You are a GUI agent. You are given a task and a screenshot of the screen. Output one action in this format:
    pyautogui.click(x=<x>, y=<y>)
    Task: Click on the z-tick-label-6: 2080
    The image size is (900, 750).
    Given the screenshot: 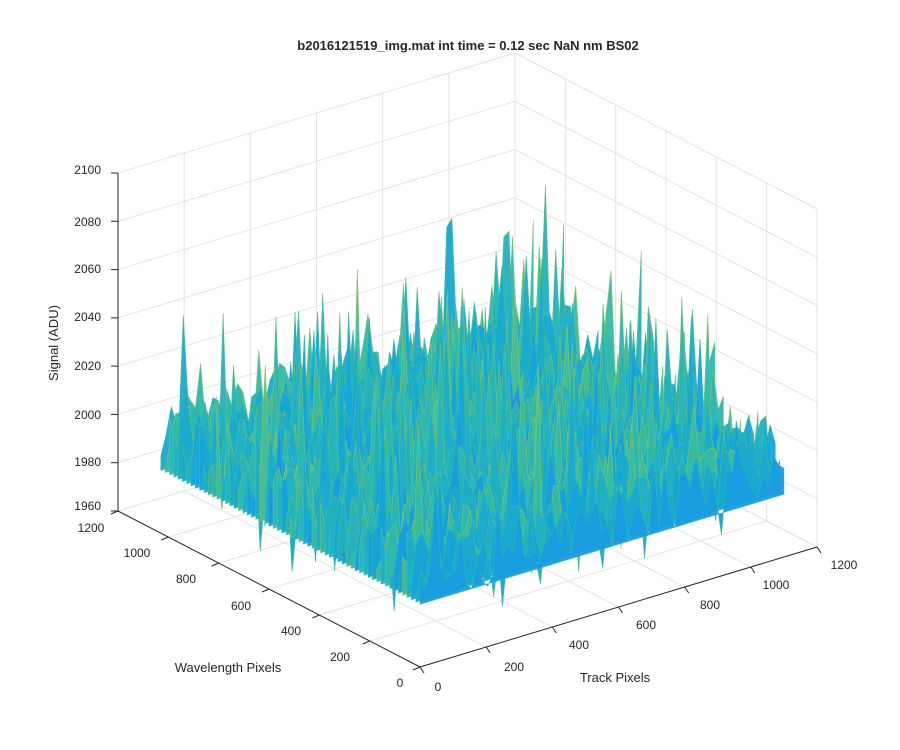 What is the action you would take?
    pyautogui.click(x=87, y=222)
    